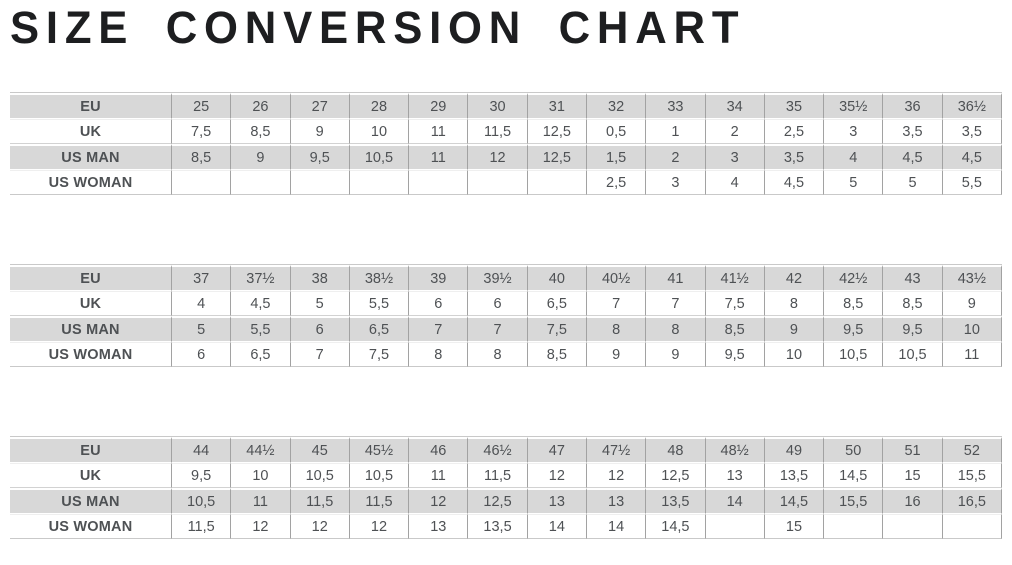 Image resolution: width=1012 pixels, height=565 pixels. I want to click on size-cell: 35½, so click(854, 106).